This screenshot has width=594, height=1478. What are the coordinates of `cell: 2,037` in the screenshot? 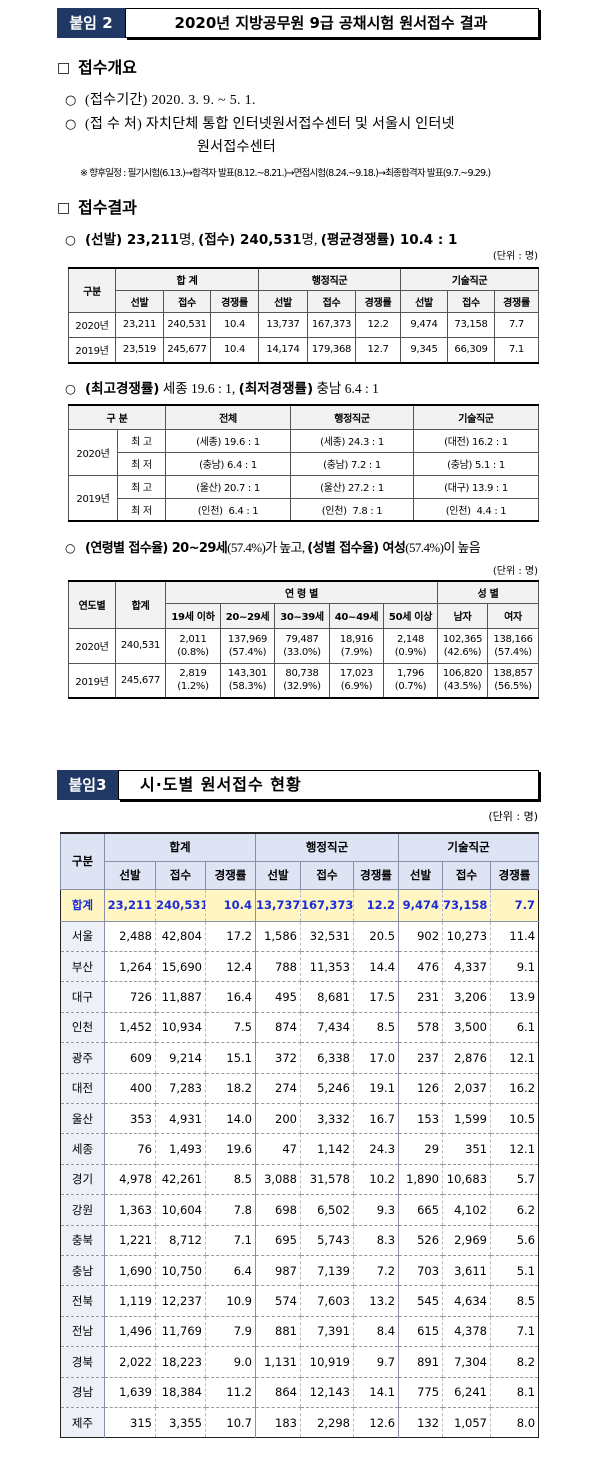 It's located at (466, 1088).